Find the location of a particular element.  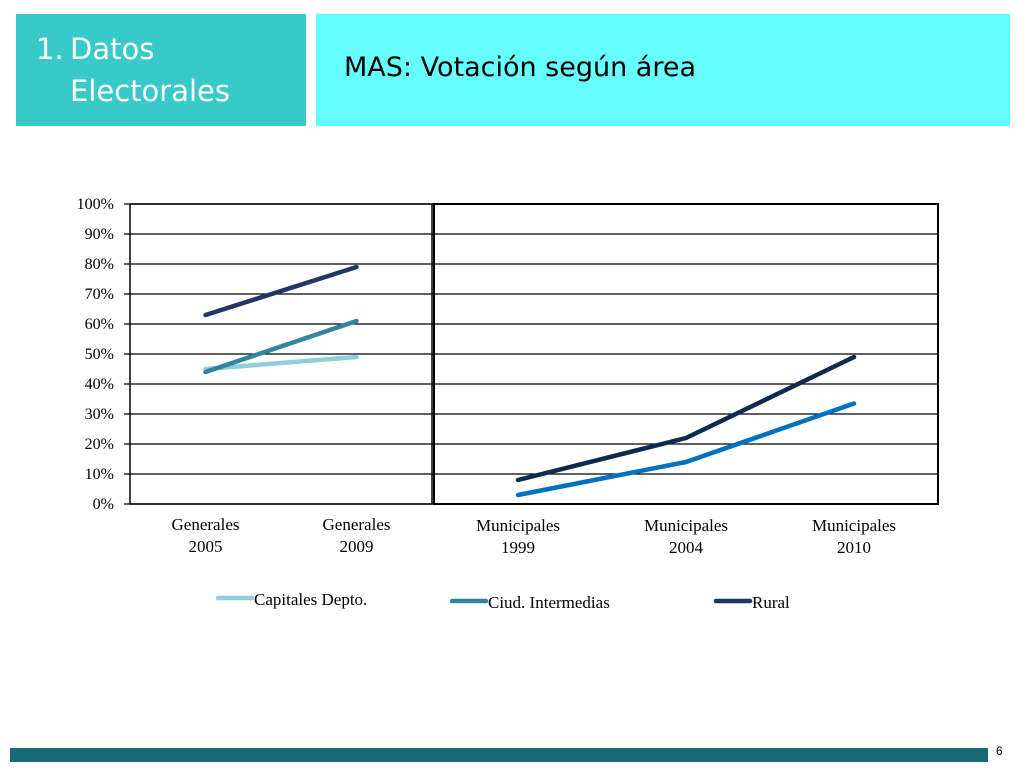

legend-label: Capitales Depto. is located at coordinates (310, 599).